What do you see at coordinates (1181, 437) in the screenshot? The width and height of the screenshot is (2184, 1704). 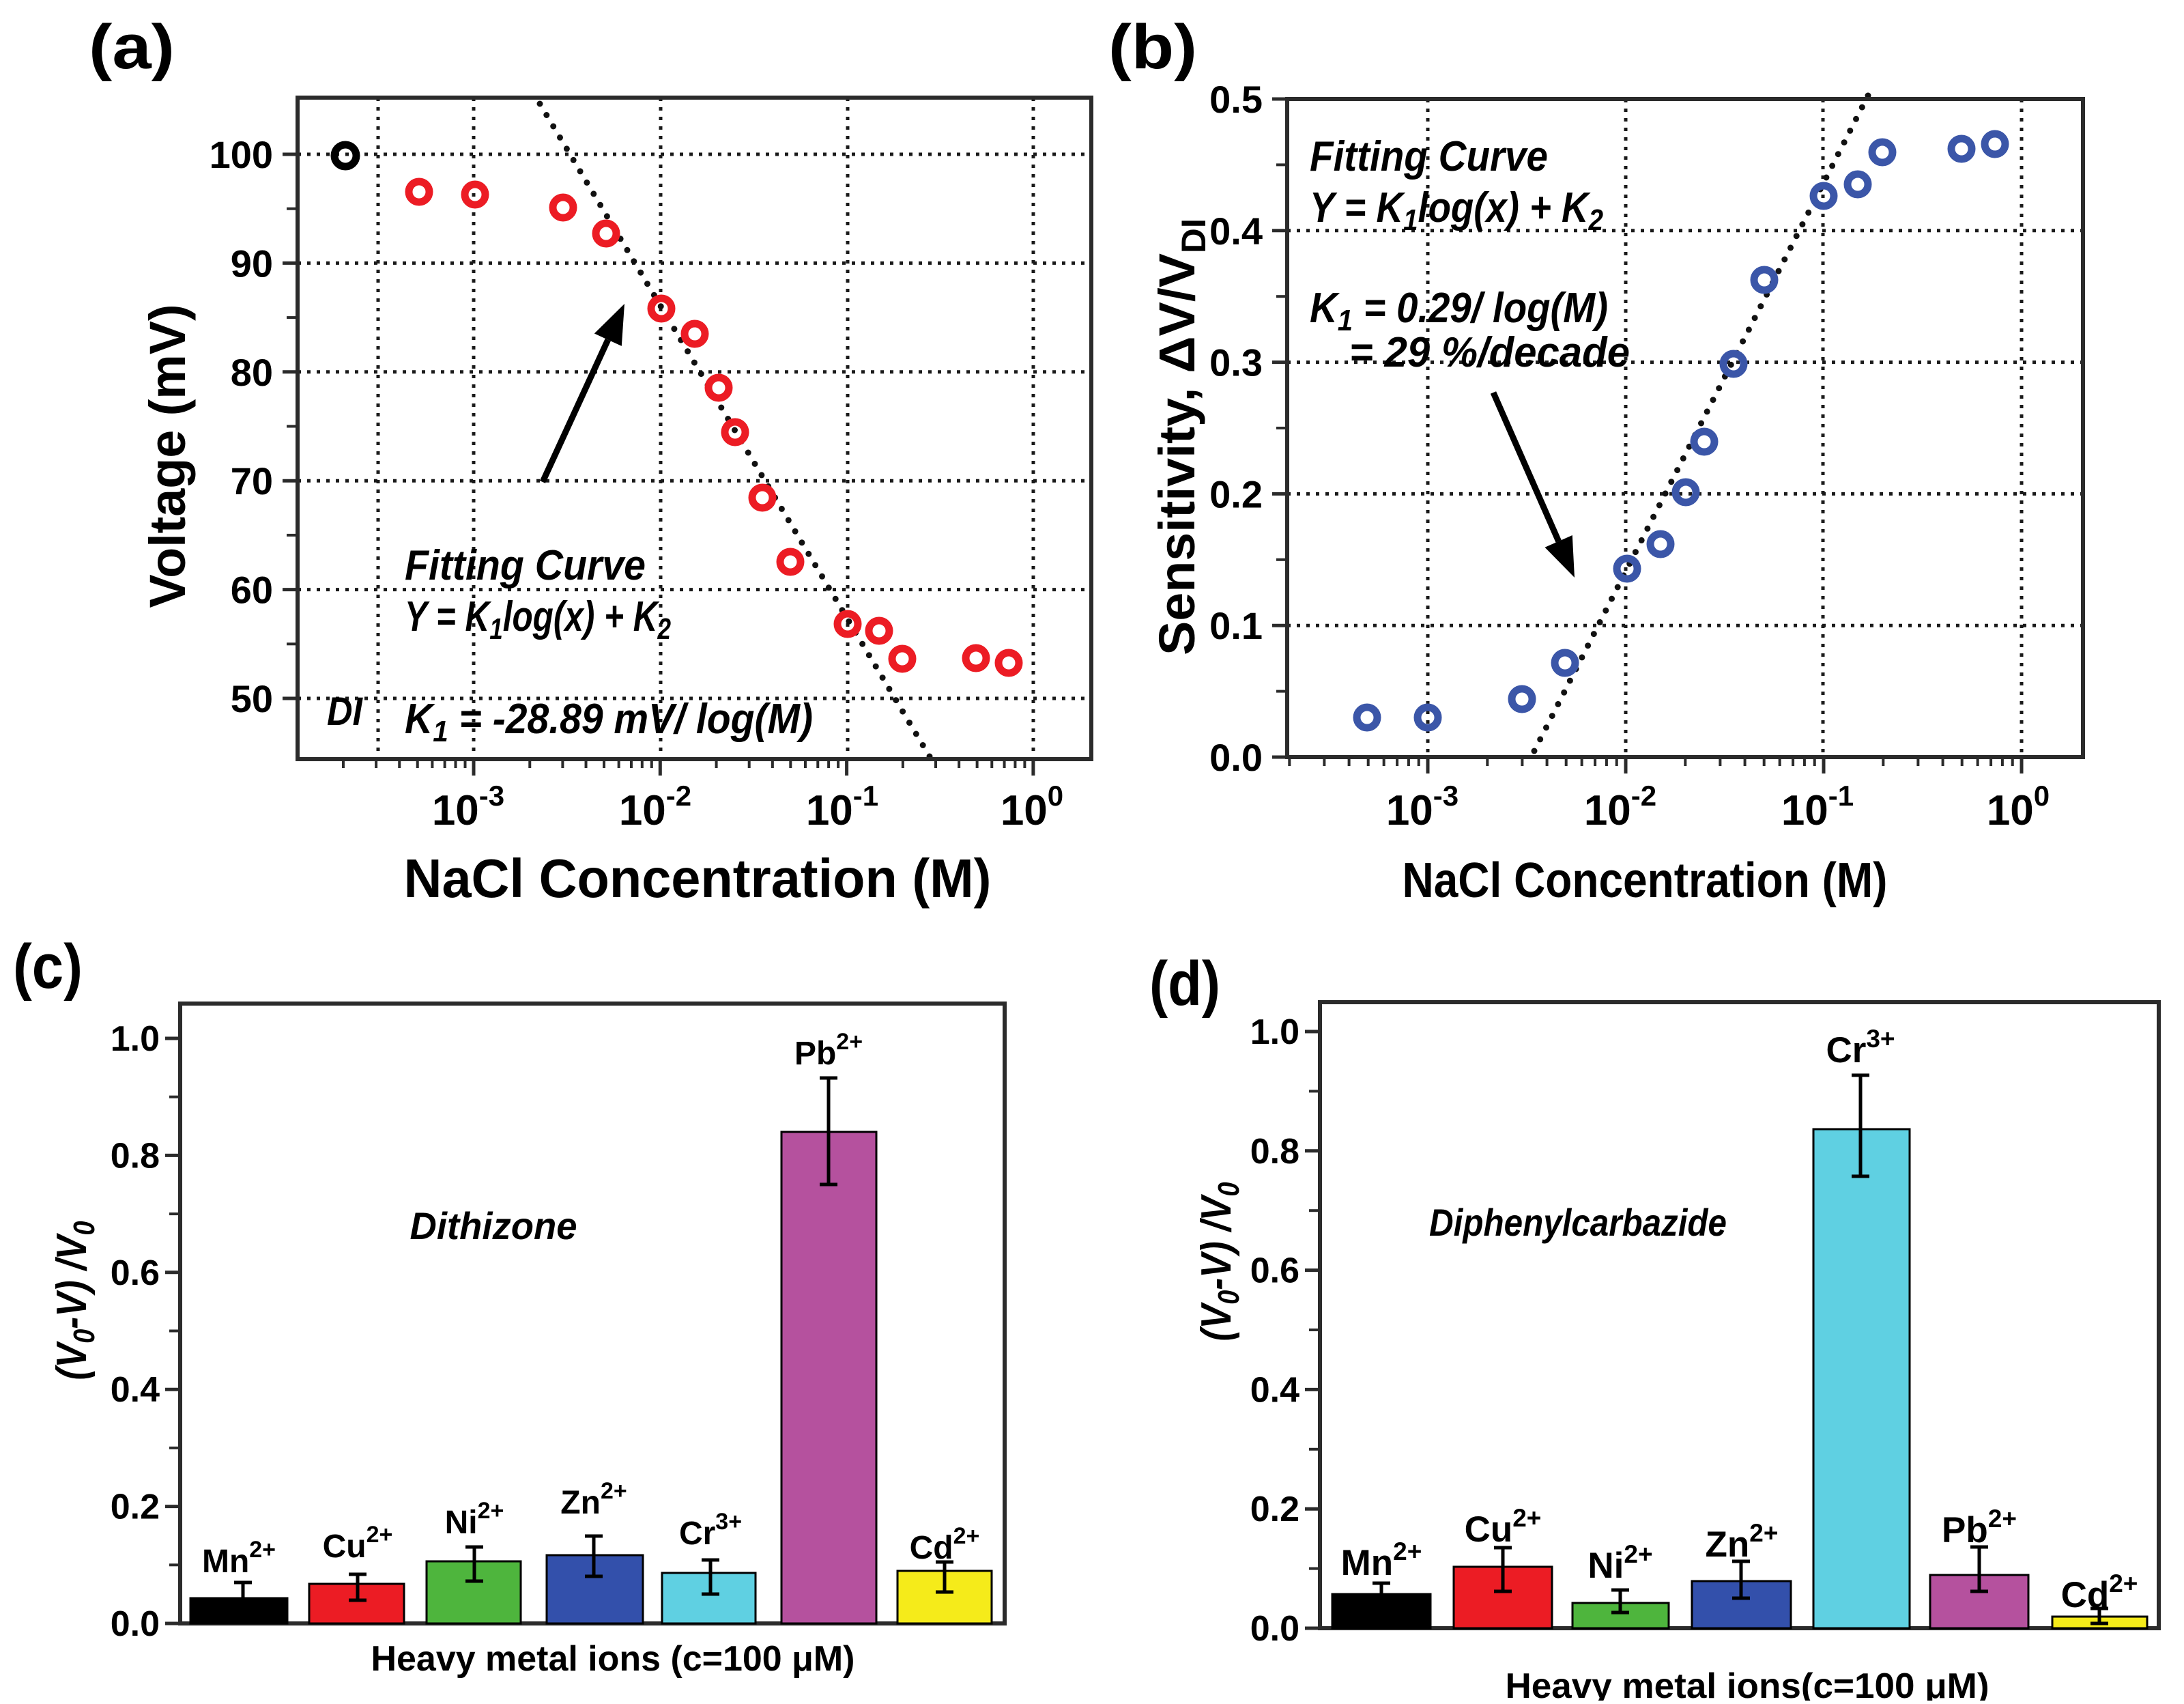 I see `svg-text: Sensitivity, ΔV/VDI` at bounding box center [1181, 437].